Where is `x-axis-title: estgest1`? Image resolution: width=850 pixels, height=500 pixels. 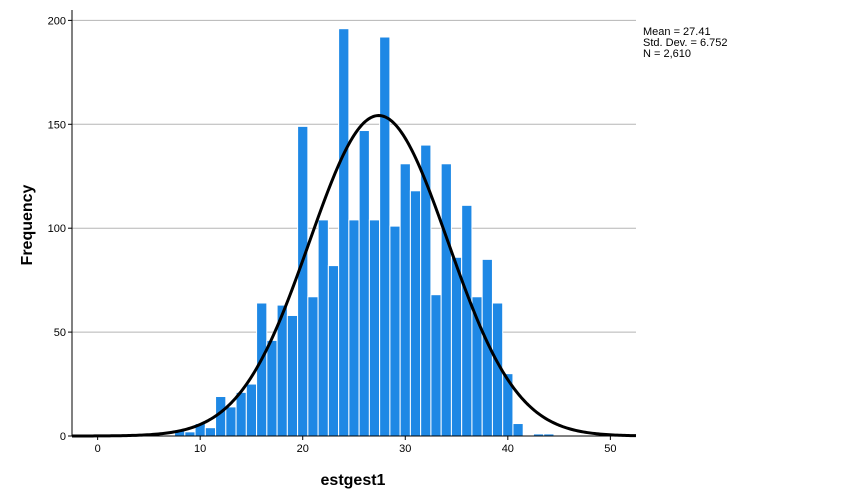
x-axis-title: estgest1 is located at coordinates (353, 480).